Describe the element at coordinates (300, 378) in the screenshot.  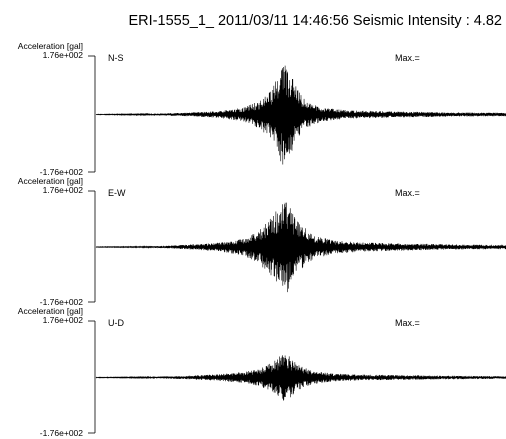
I see `waveform-trace` at that location.